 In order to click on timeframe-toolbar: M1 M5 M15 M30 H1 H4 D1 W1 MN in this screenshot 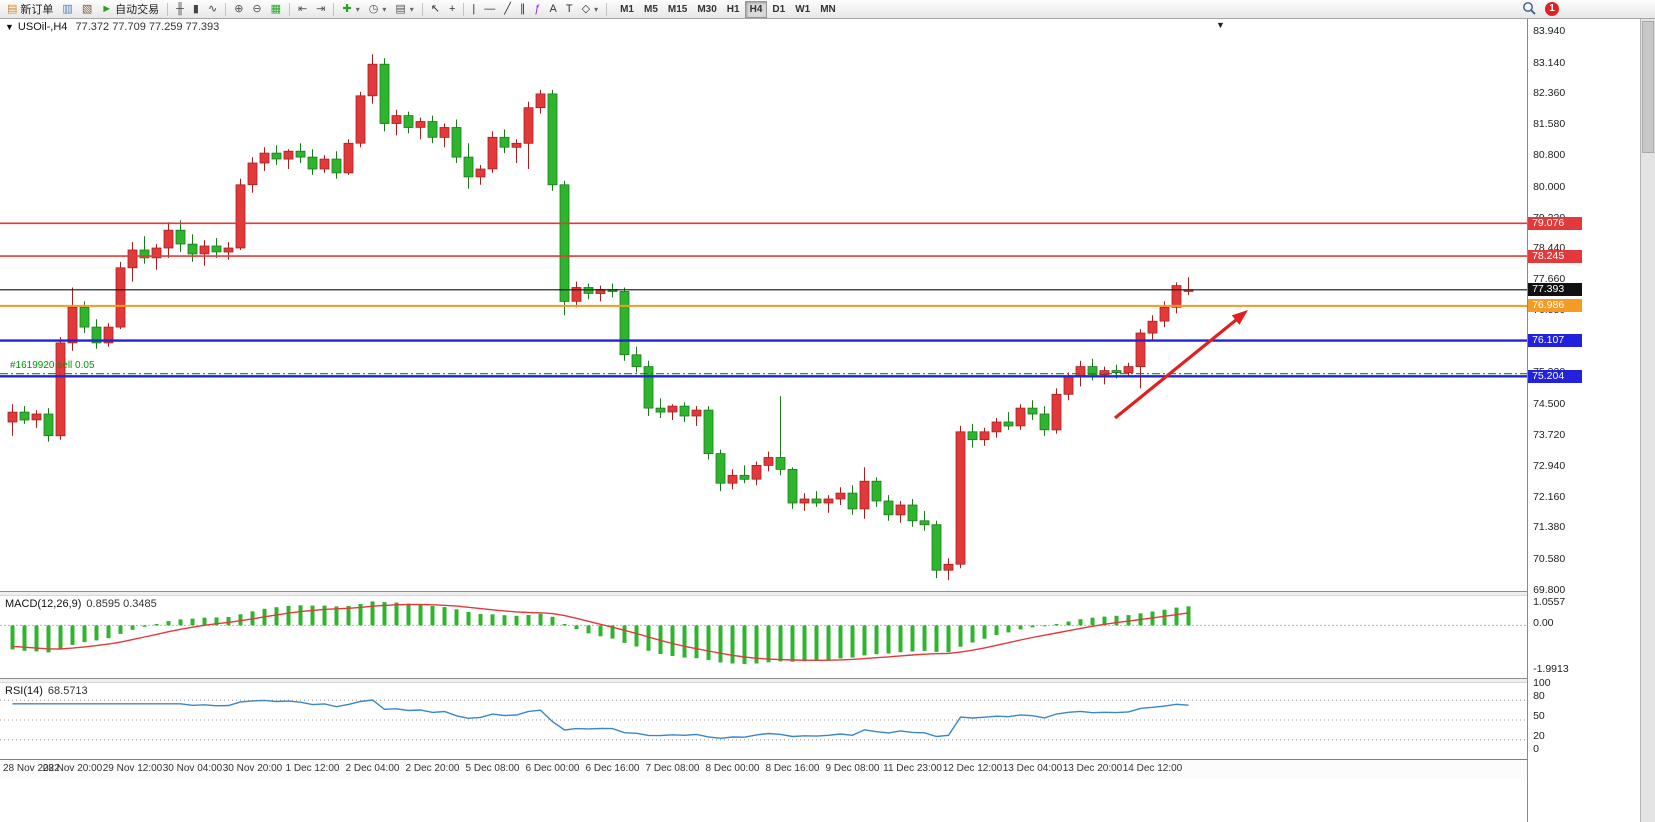, I will do `click(728, 9)`.